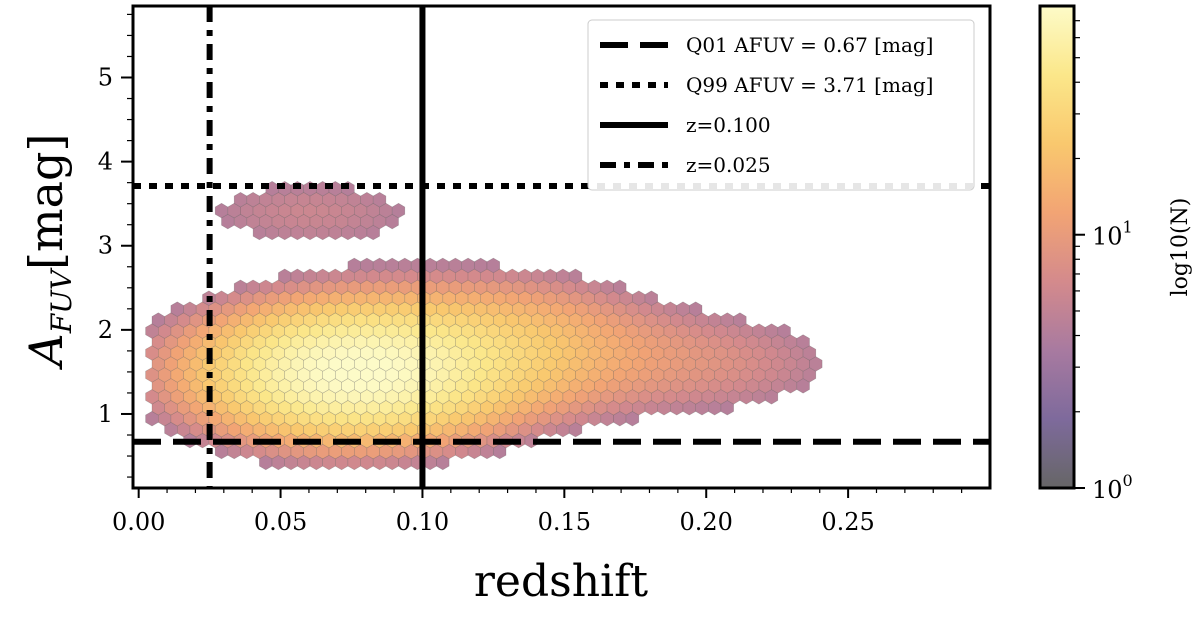  What do you see at coordinates (809, 85) in the screenshot?
I see `legend-label: Q99 AFUV = 3.71 [mag]` at bounding box center [809, 85].